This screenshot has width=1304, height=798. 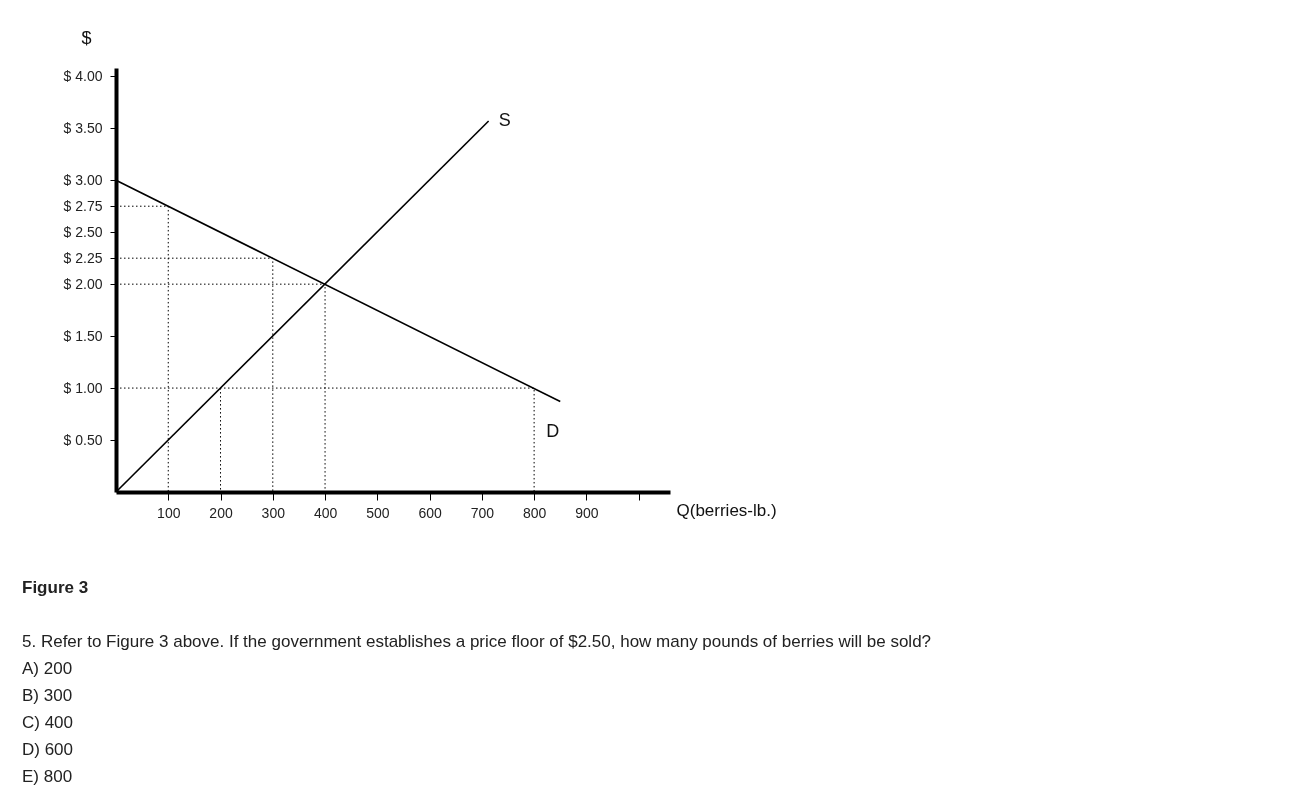 What do you see at coordinates (83, 283) in the screenshot?
I see `y-tick-label: $ 2.00` at bounding box center [83, 283].